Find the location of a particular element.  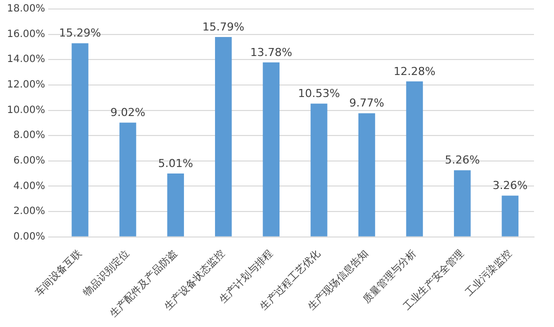

data-label: 15.29% is located at coordinates (80, 33).